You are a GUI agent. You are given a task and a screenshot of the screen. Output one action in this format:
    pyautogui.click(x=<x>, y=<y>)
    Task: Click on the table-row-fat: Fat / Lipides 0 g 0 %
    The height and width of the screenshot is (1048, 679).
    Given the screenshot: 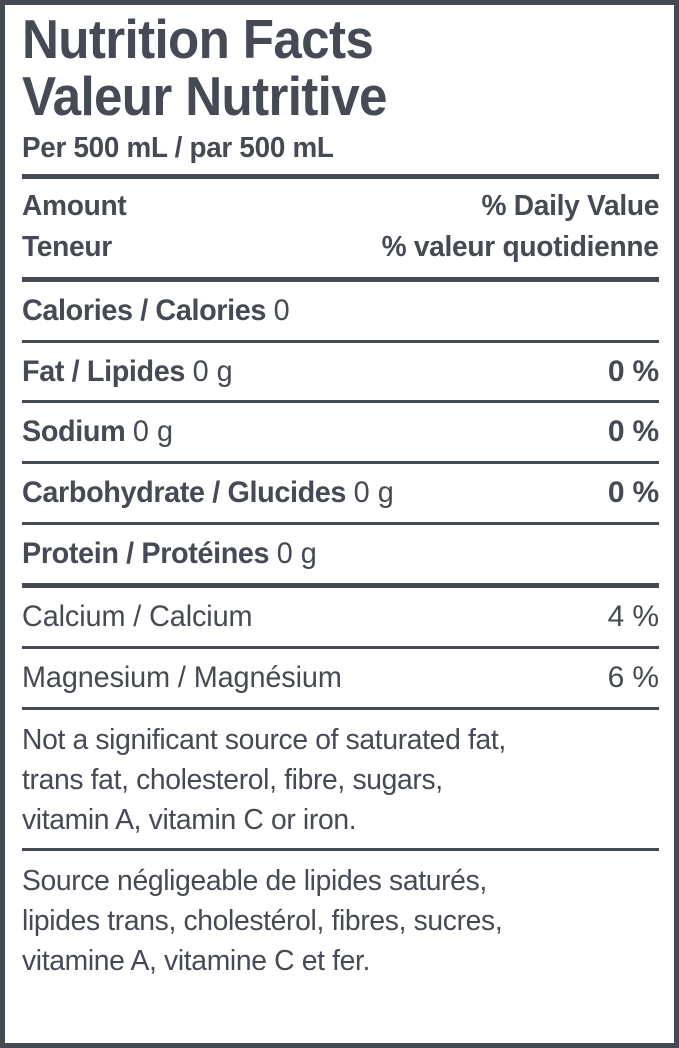 What is the action you would take?
    pyautogui.click(x=340, y=372)
    